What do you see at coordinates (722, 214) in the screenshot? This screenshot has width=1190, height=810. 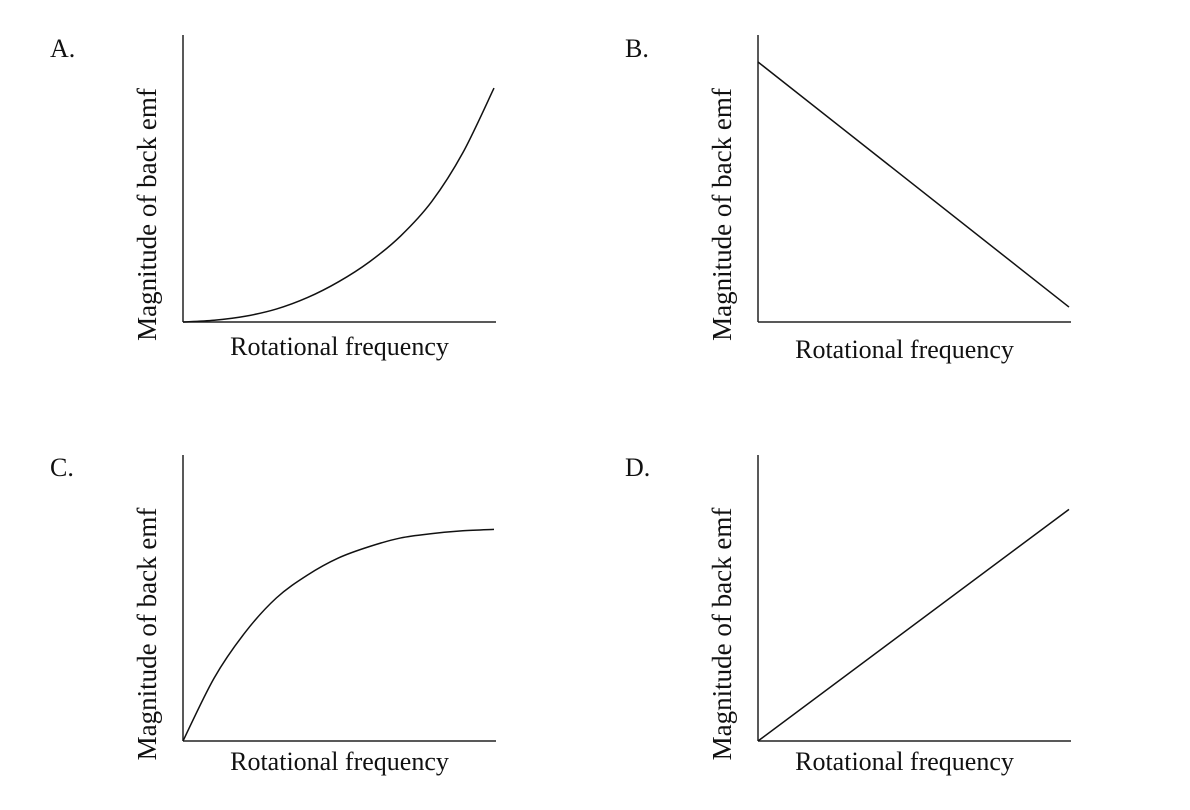 I see `y-axis-label-b: Magnitude of back emf` at bounding box center [722, 214].